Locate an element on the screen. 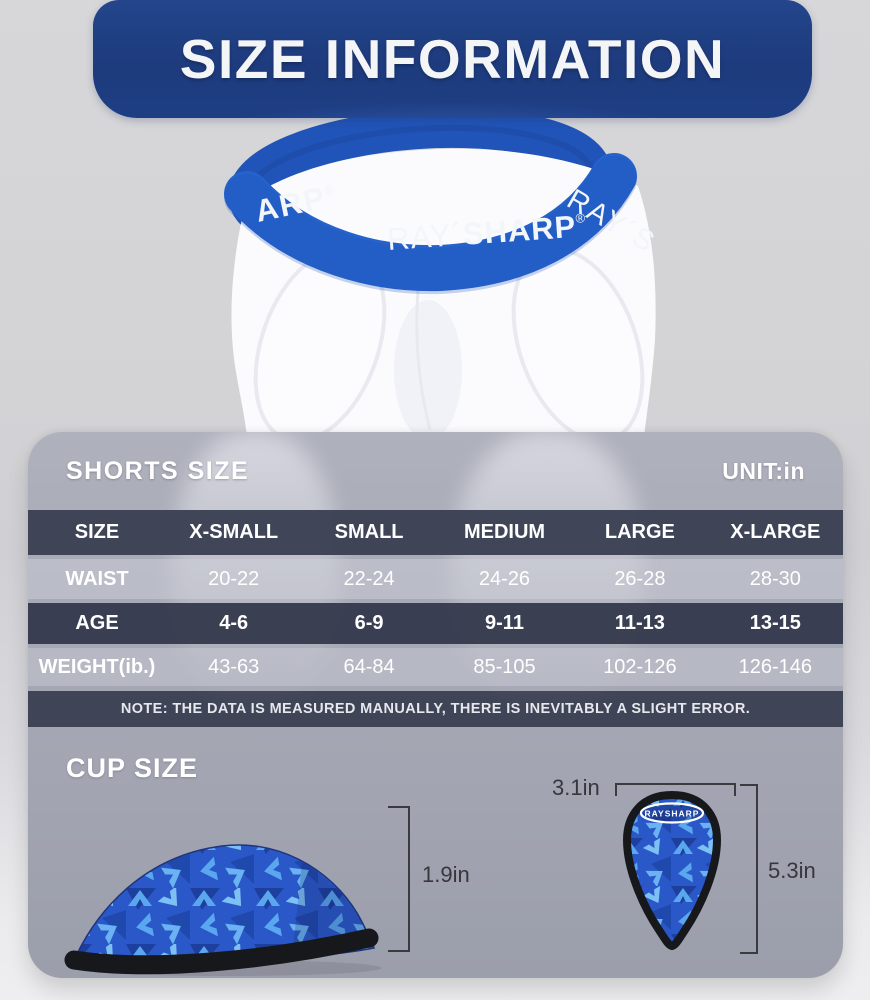 This screenshot has height=1000, width=870. leg-hint-right is located at coordinates (548, 569).